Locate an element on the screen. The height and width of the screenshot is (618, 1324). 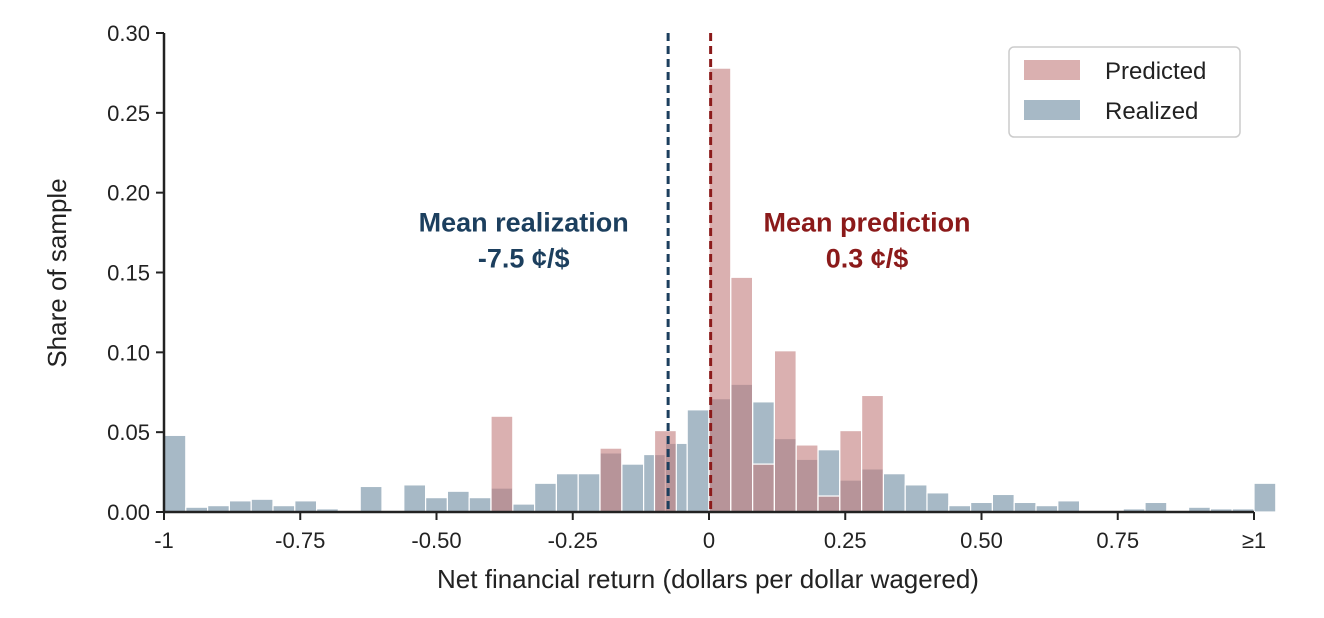
legend-swatch-realized is located at coordinates (1052, 110).